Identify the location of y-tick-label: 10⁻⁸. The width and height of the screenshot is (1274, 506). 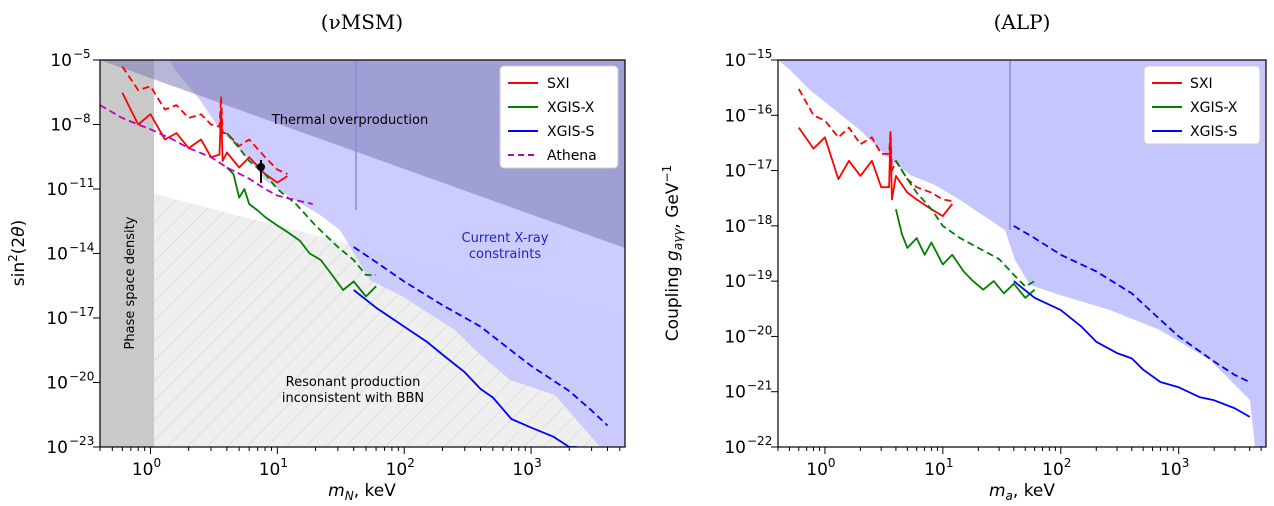
(70, 124).